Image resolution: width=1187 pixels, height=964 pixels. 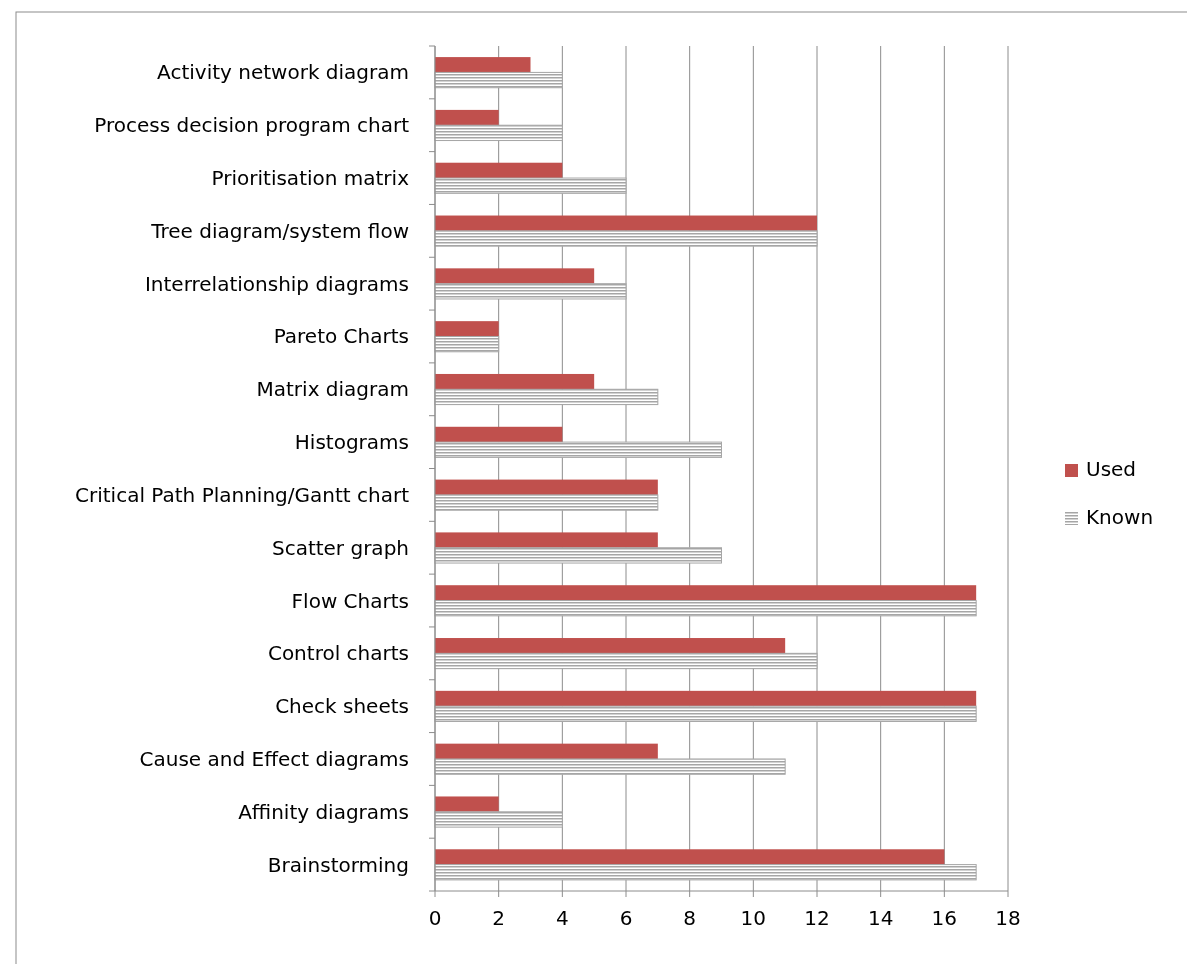 What do you see at coordinates (252, 125) in the screenshot?
I see `y-tick-label: Process decision program chart` at bounding box center [252, 125].